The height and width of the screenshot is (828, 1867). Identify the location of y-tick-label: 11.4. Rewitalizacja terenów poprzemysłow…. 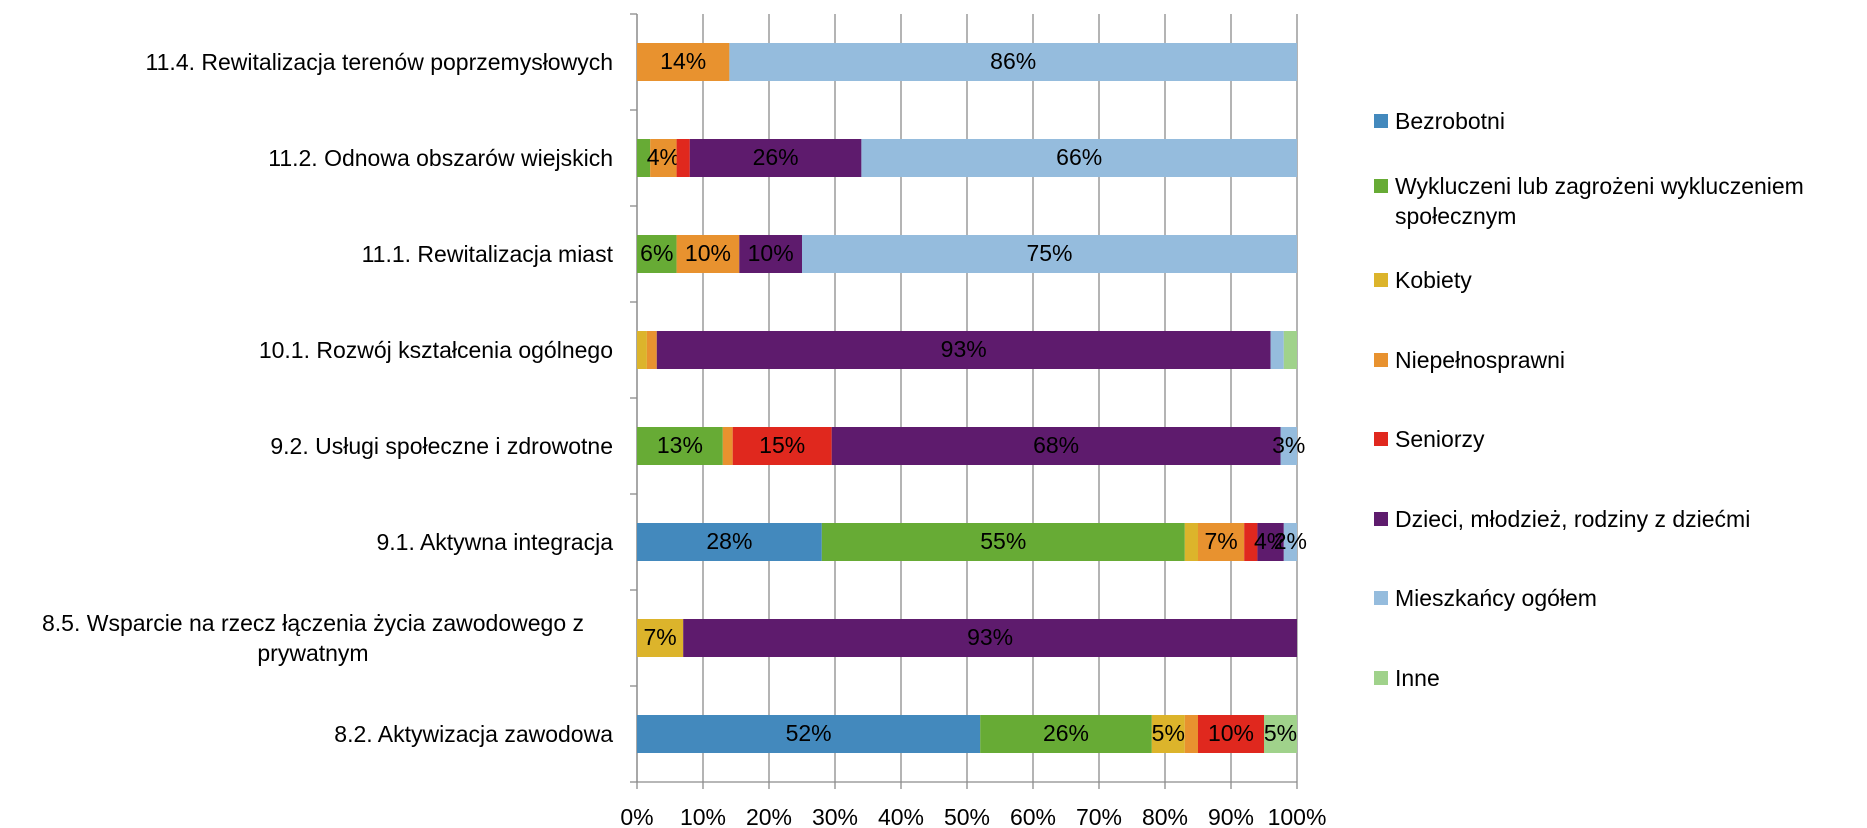
(379, 62).